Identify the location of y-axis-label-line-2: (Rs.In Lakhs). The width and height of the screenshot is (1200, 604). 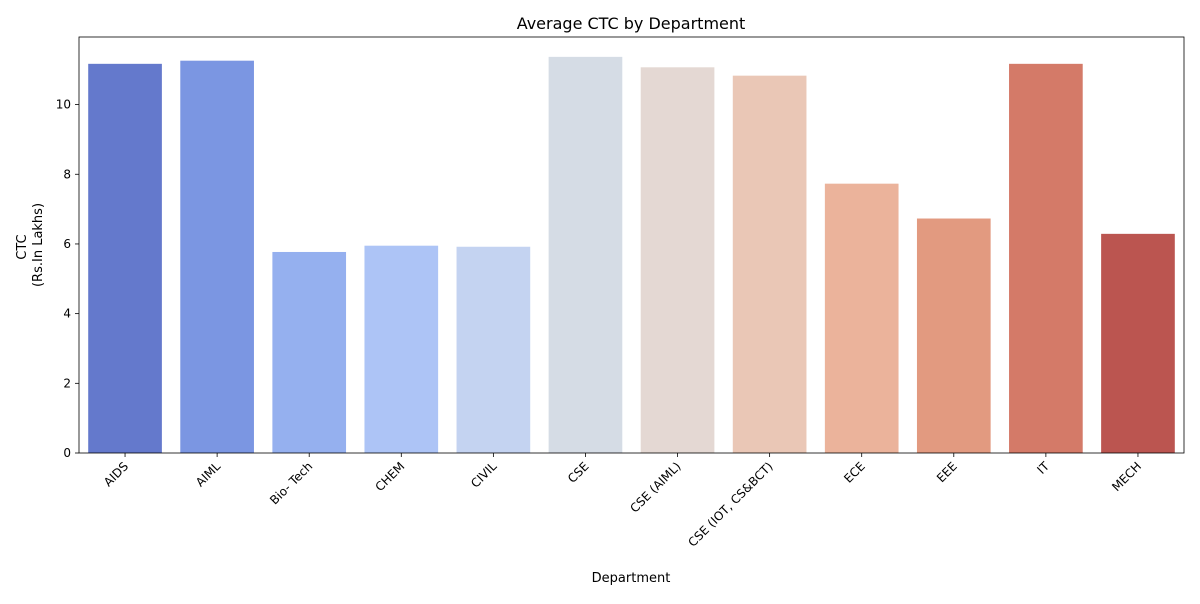
(38, 245).